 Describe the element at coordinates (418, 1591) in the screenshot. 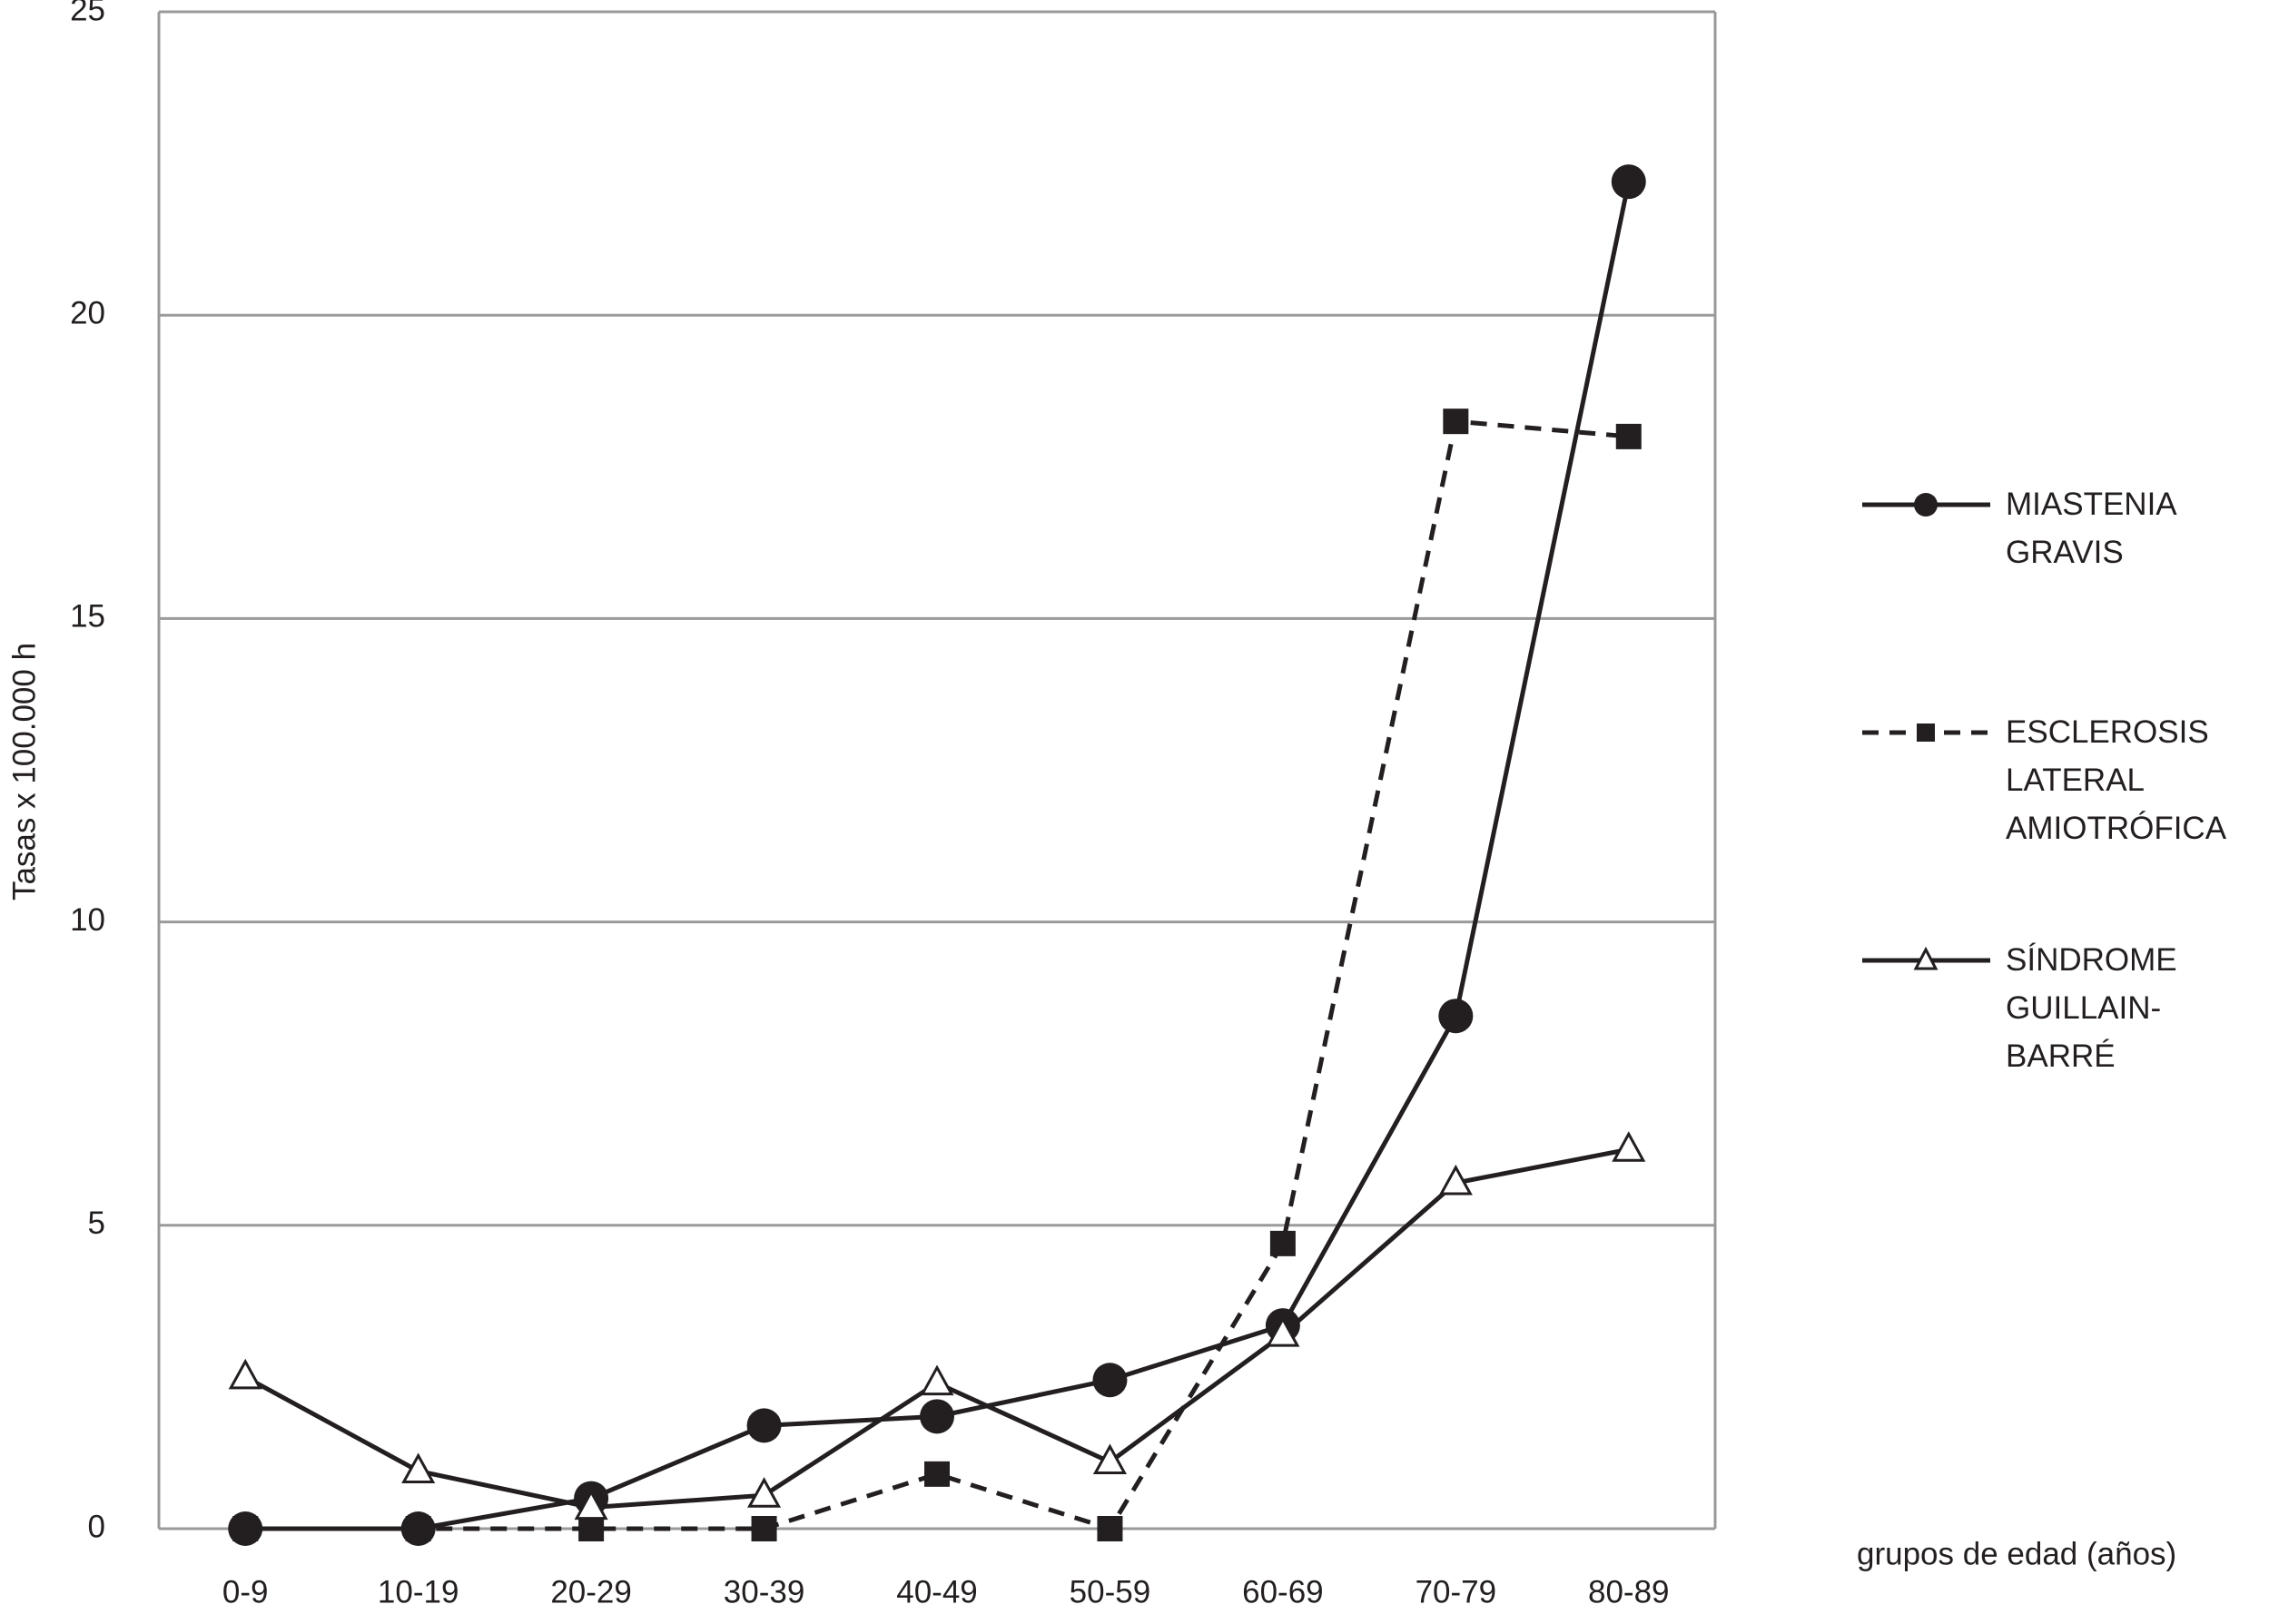

I see `x-tick-label: 10-19` at that location.